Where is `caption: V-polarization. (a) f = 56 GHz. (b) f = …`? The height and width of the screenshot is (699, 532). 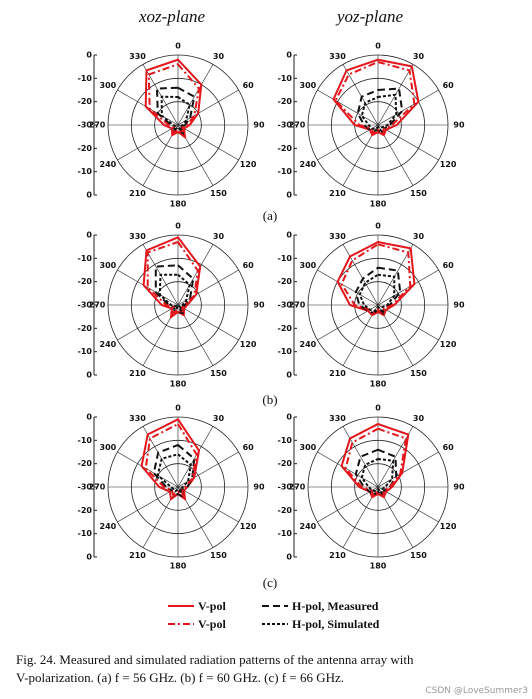 caption: V-polarization. (a) f = 56 GHz. (b) f = … is located at coordinates (180, 677).